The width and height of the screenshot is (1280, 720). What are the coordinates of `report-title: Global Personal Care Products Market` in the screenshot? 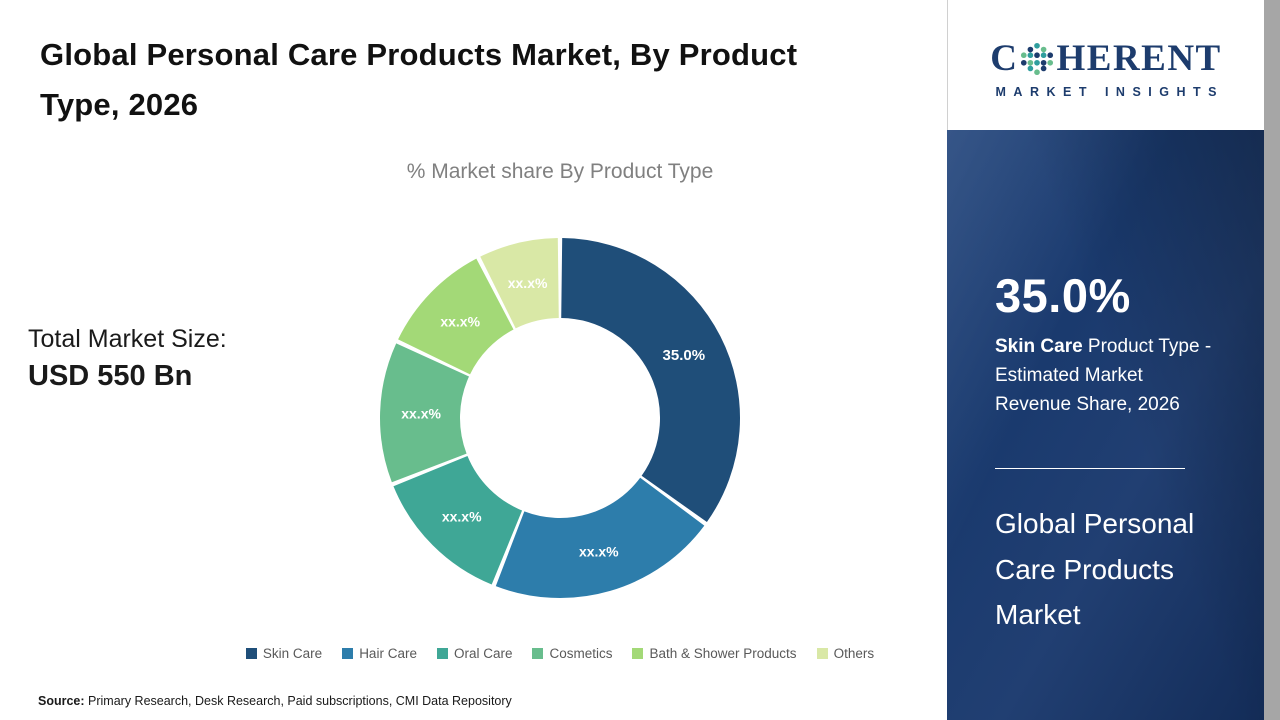 It's located at (1095, 569).